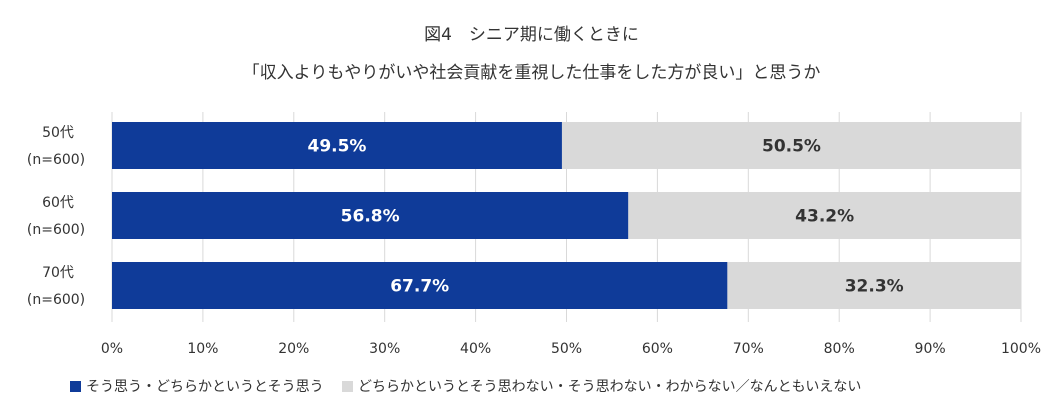 The height and width of the screenshot is (416, 1063). Describe the element at coordinates (58, 203) in the screenshot. I see `category-label-1: 60代` at that location.